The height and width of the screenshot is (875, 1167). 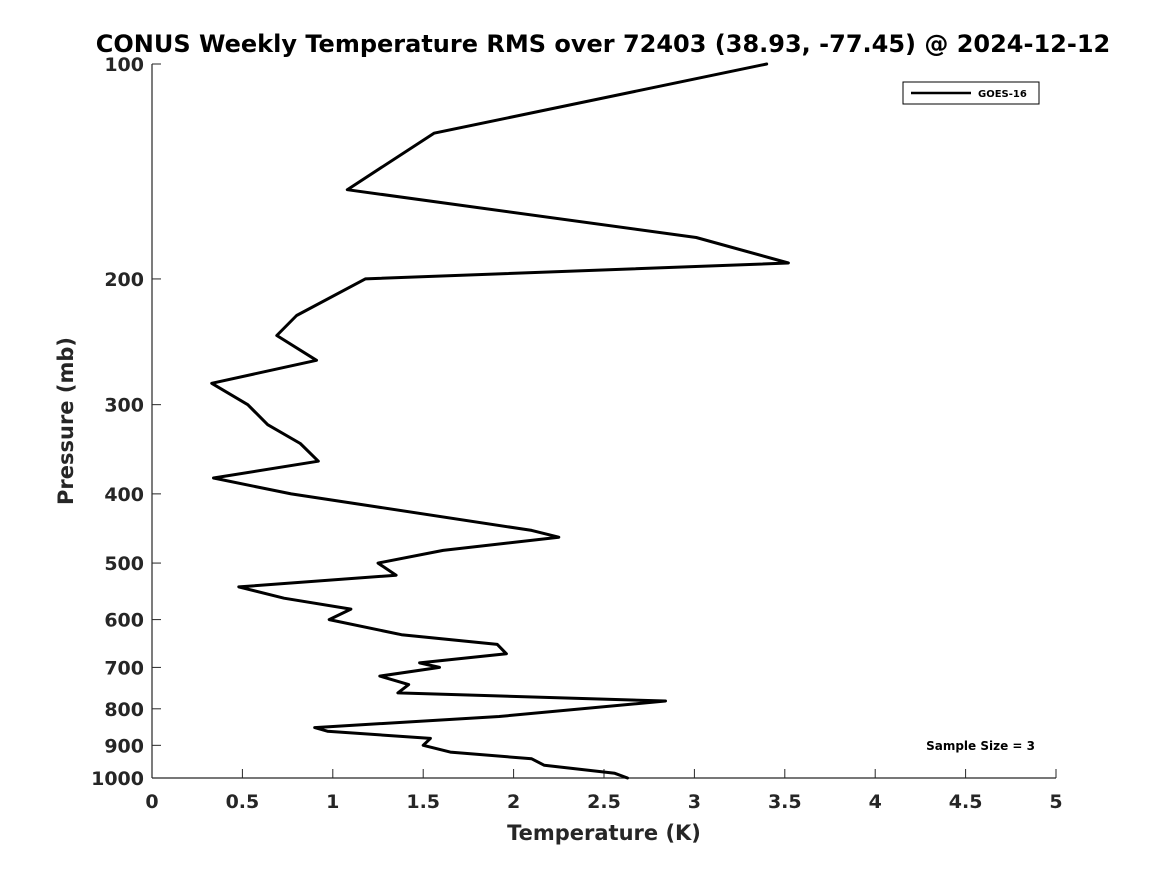 I want to click on x-tick-label: 4, so click(x=875, y=802).